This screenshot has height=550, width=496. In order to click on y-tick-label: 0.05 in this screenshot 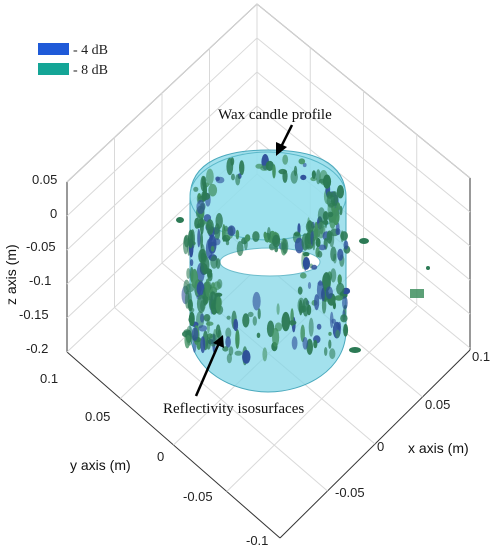, I will do `click(97, 416)`.